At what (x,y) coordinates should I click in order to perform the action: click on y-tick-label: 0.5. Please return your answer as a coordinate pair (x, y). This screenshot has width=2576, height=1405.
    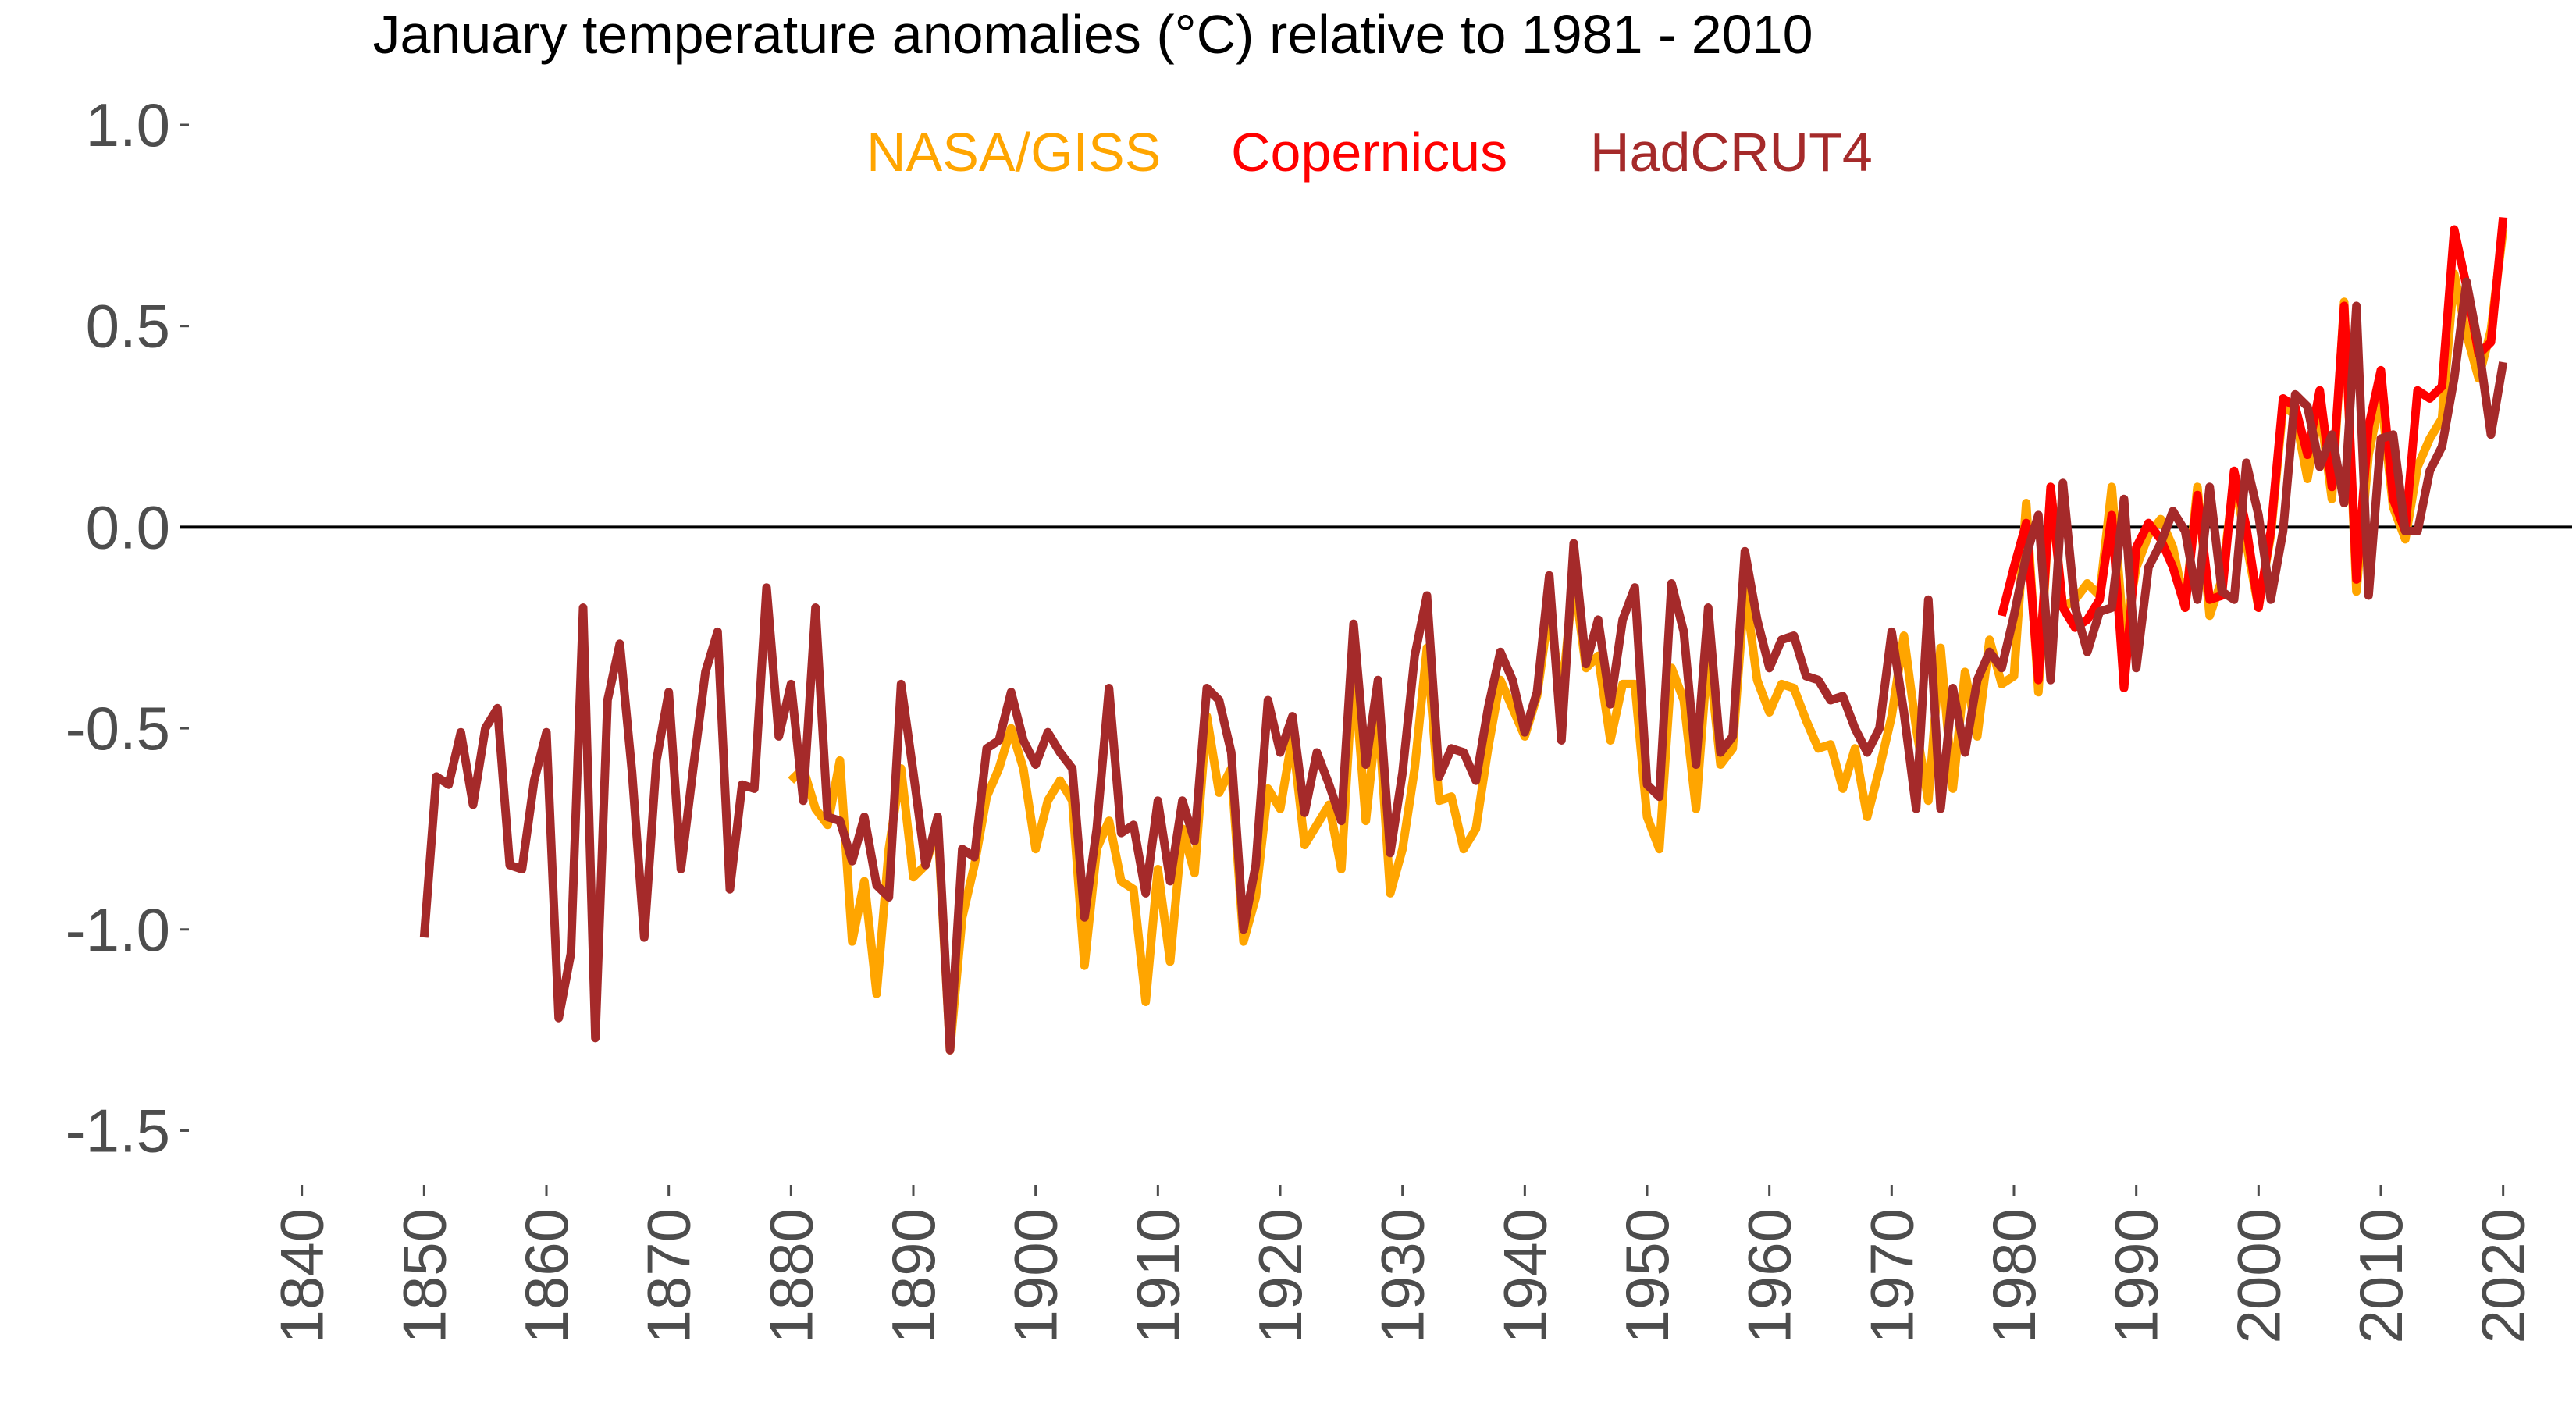
    Looking at the image, I should click on (128, 326).